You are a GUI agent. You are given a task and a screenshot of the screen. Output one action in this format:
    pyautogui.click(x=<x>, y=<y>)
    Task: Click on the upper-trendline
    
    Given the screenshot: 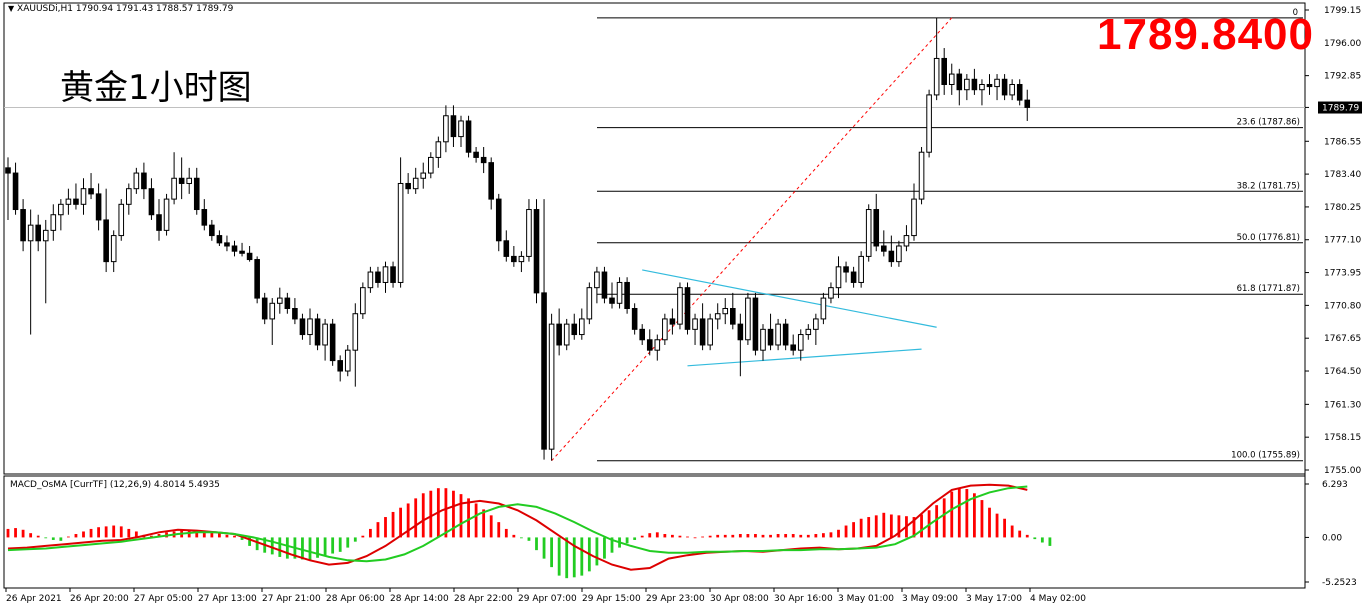 What is the action you would take?
    pyautogui.click(x=789, y=298)
    